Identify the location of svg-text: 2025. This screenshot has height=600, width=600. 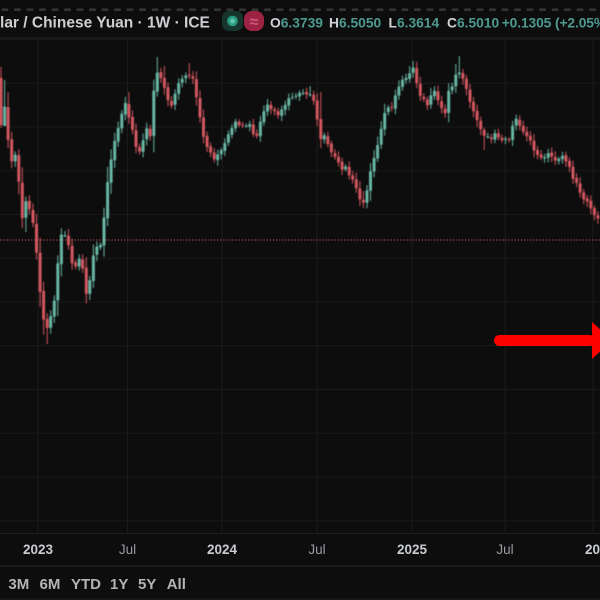
(412, 549).